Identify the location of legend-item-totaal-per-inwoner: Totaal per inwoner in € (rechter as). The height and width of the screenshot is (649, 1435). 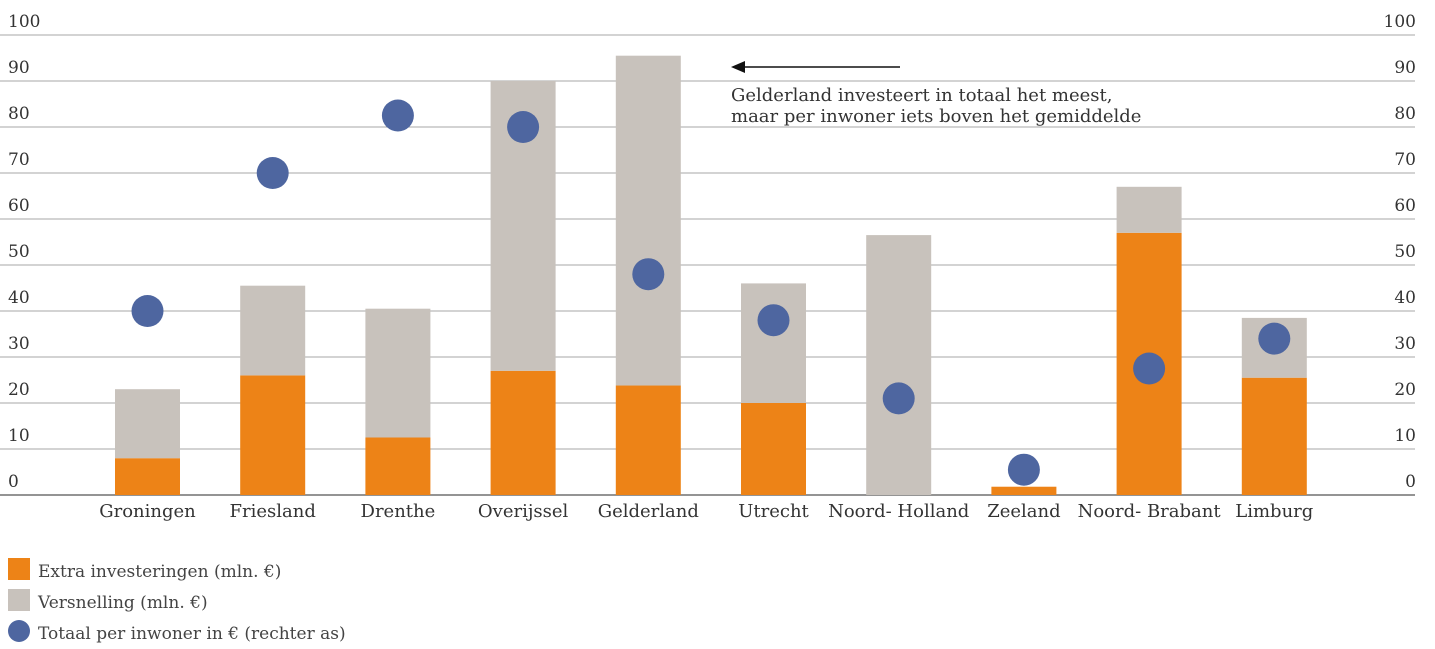
(177, 633).